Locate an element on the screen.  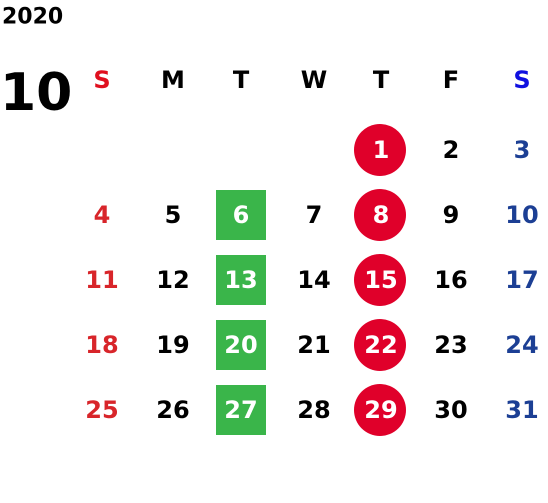
day: 26 is located at coordinates (172, 410).